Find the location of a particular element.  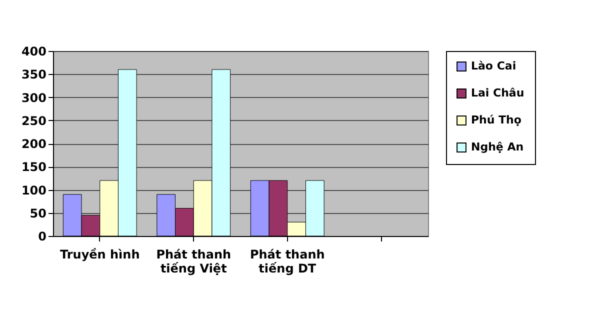

y-tick-label: 200 is located at coordinates (33, 144).